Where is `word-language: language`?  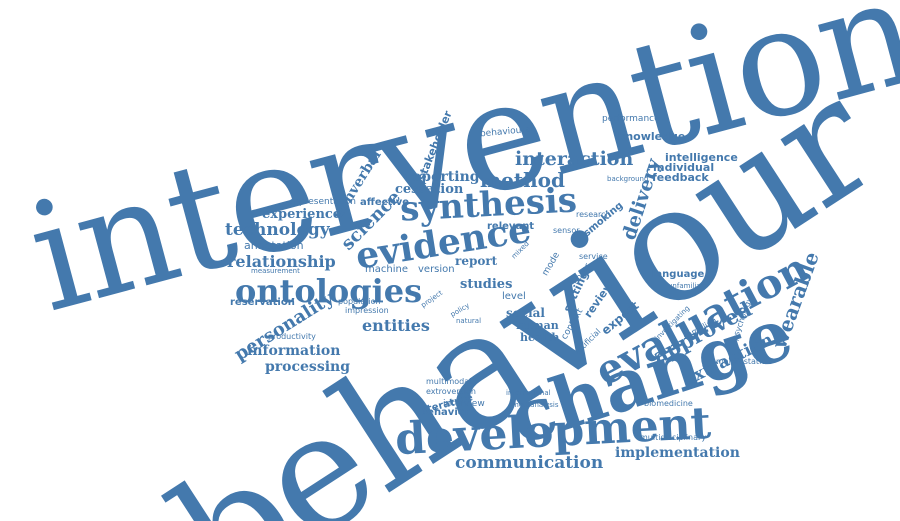
word-language: language is located at coordinates (678, 274).